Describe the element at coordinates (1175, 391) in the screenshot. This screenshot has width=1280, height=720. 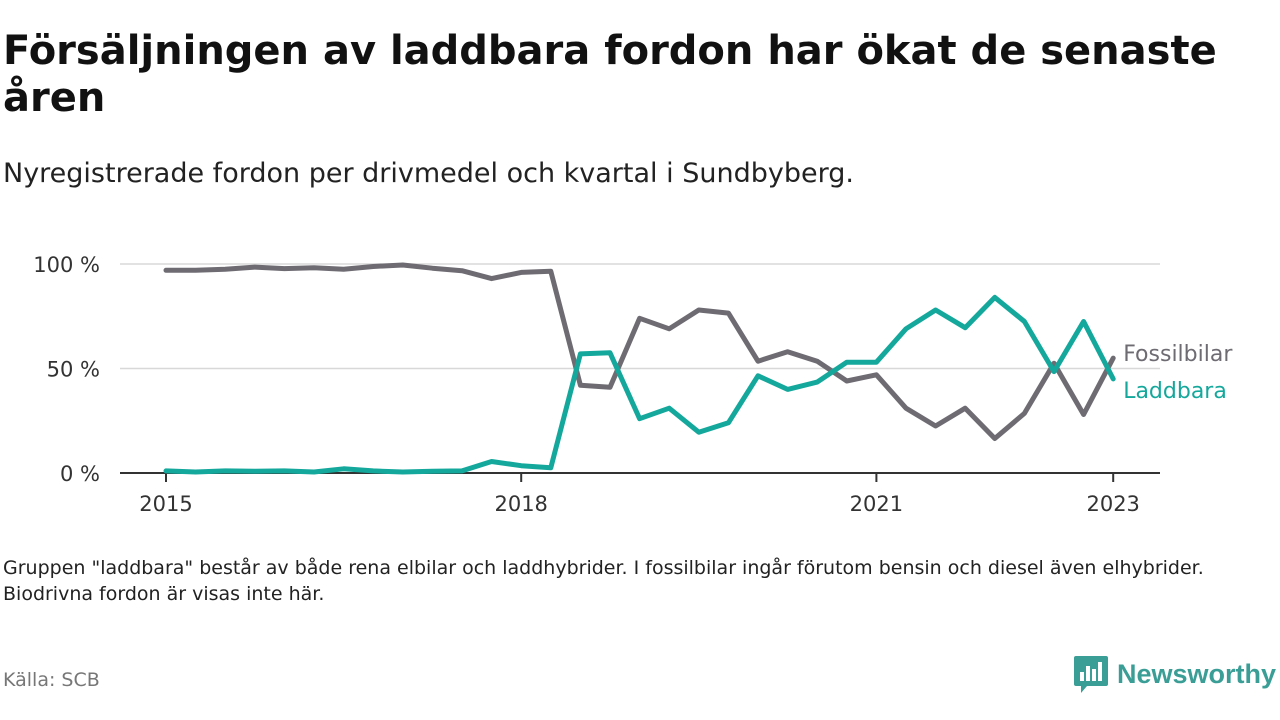
I see `series-label-laddbara: Laddbara` at that location.